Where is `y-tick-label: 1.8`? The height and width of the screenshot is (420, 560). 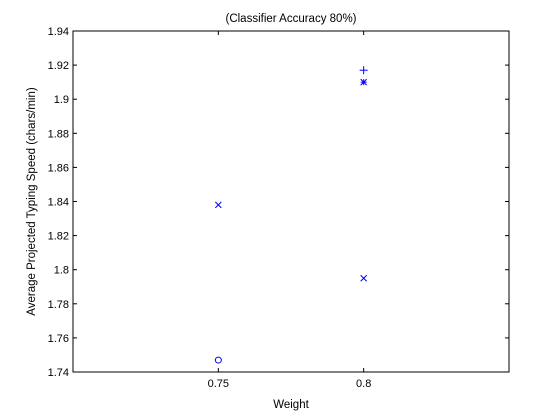 y-tick-label: 1.8 is located at coordinates (61, 271).